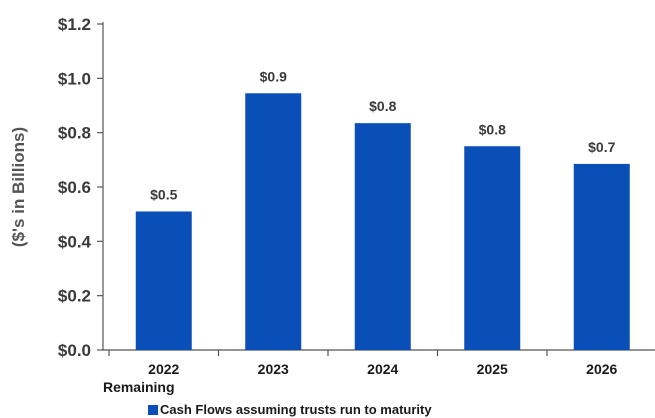 This screenshot has height=418, width=655. Describe the element at coordinates (273, 369) in the screenshot. I see `x-tick-label: 2023` at that location.